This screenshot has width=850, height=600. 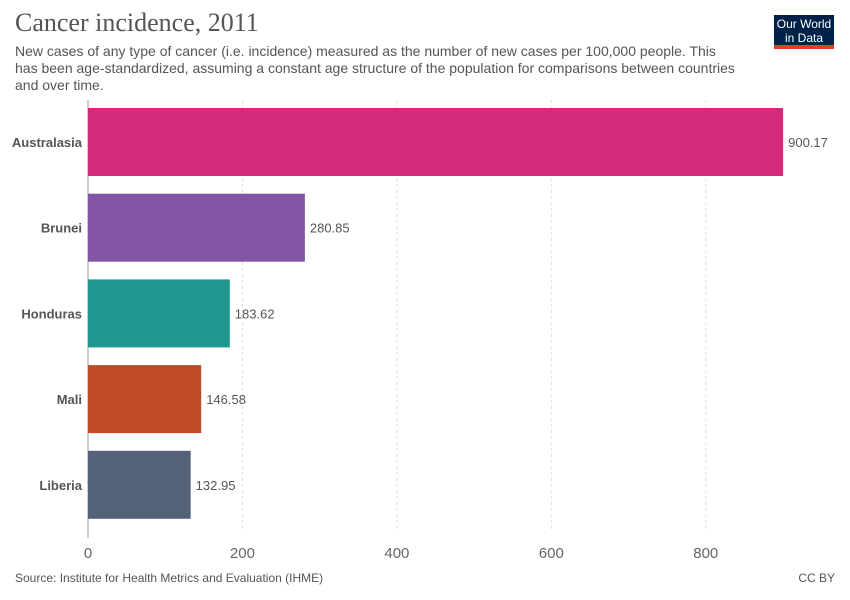 I want to click on x-tick-label: 600, so click(x=551, y=553).